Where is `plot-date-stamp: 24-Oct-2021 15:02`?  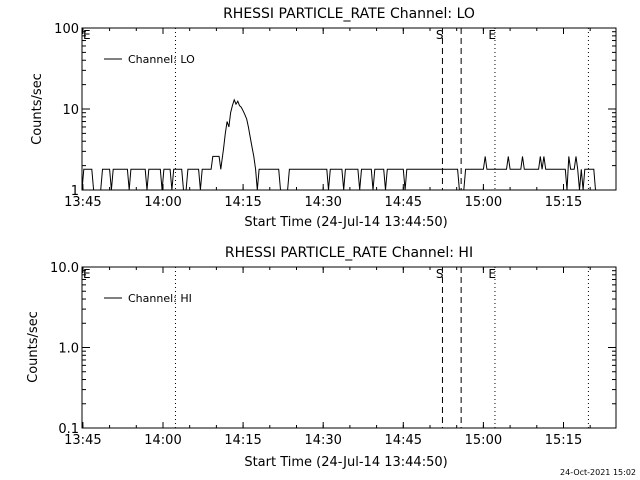 plot-date-stamp: 24-Oct-2021 15:02 is located at coordinates (598, 472).